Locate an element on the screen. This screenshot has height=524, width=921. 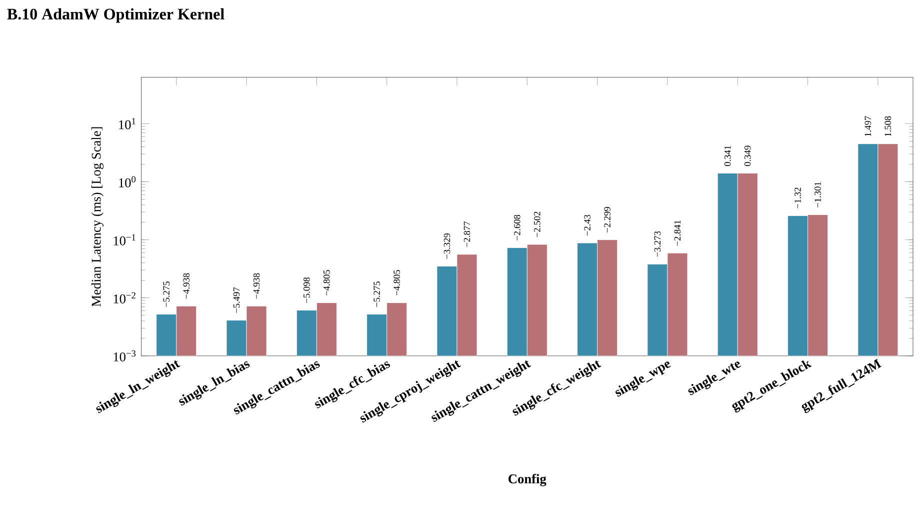
annotation: −2.299 is located at coordinates (607, 219).